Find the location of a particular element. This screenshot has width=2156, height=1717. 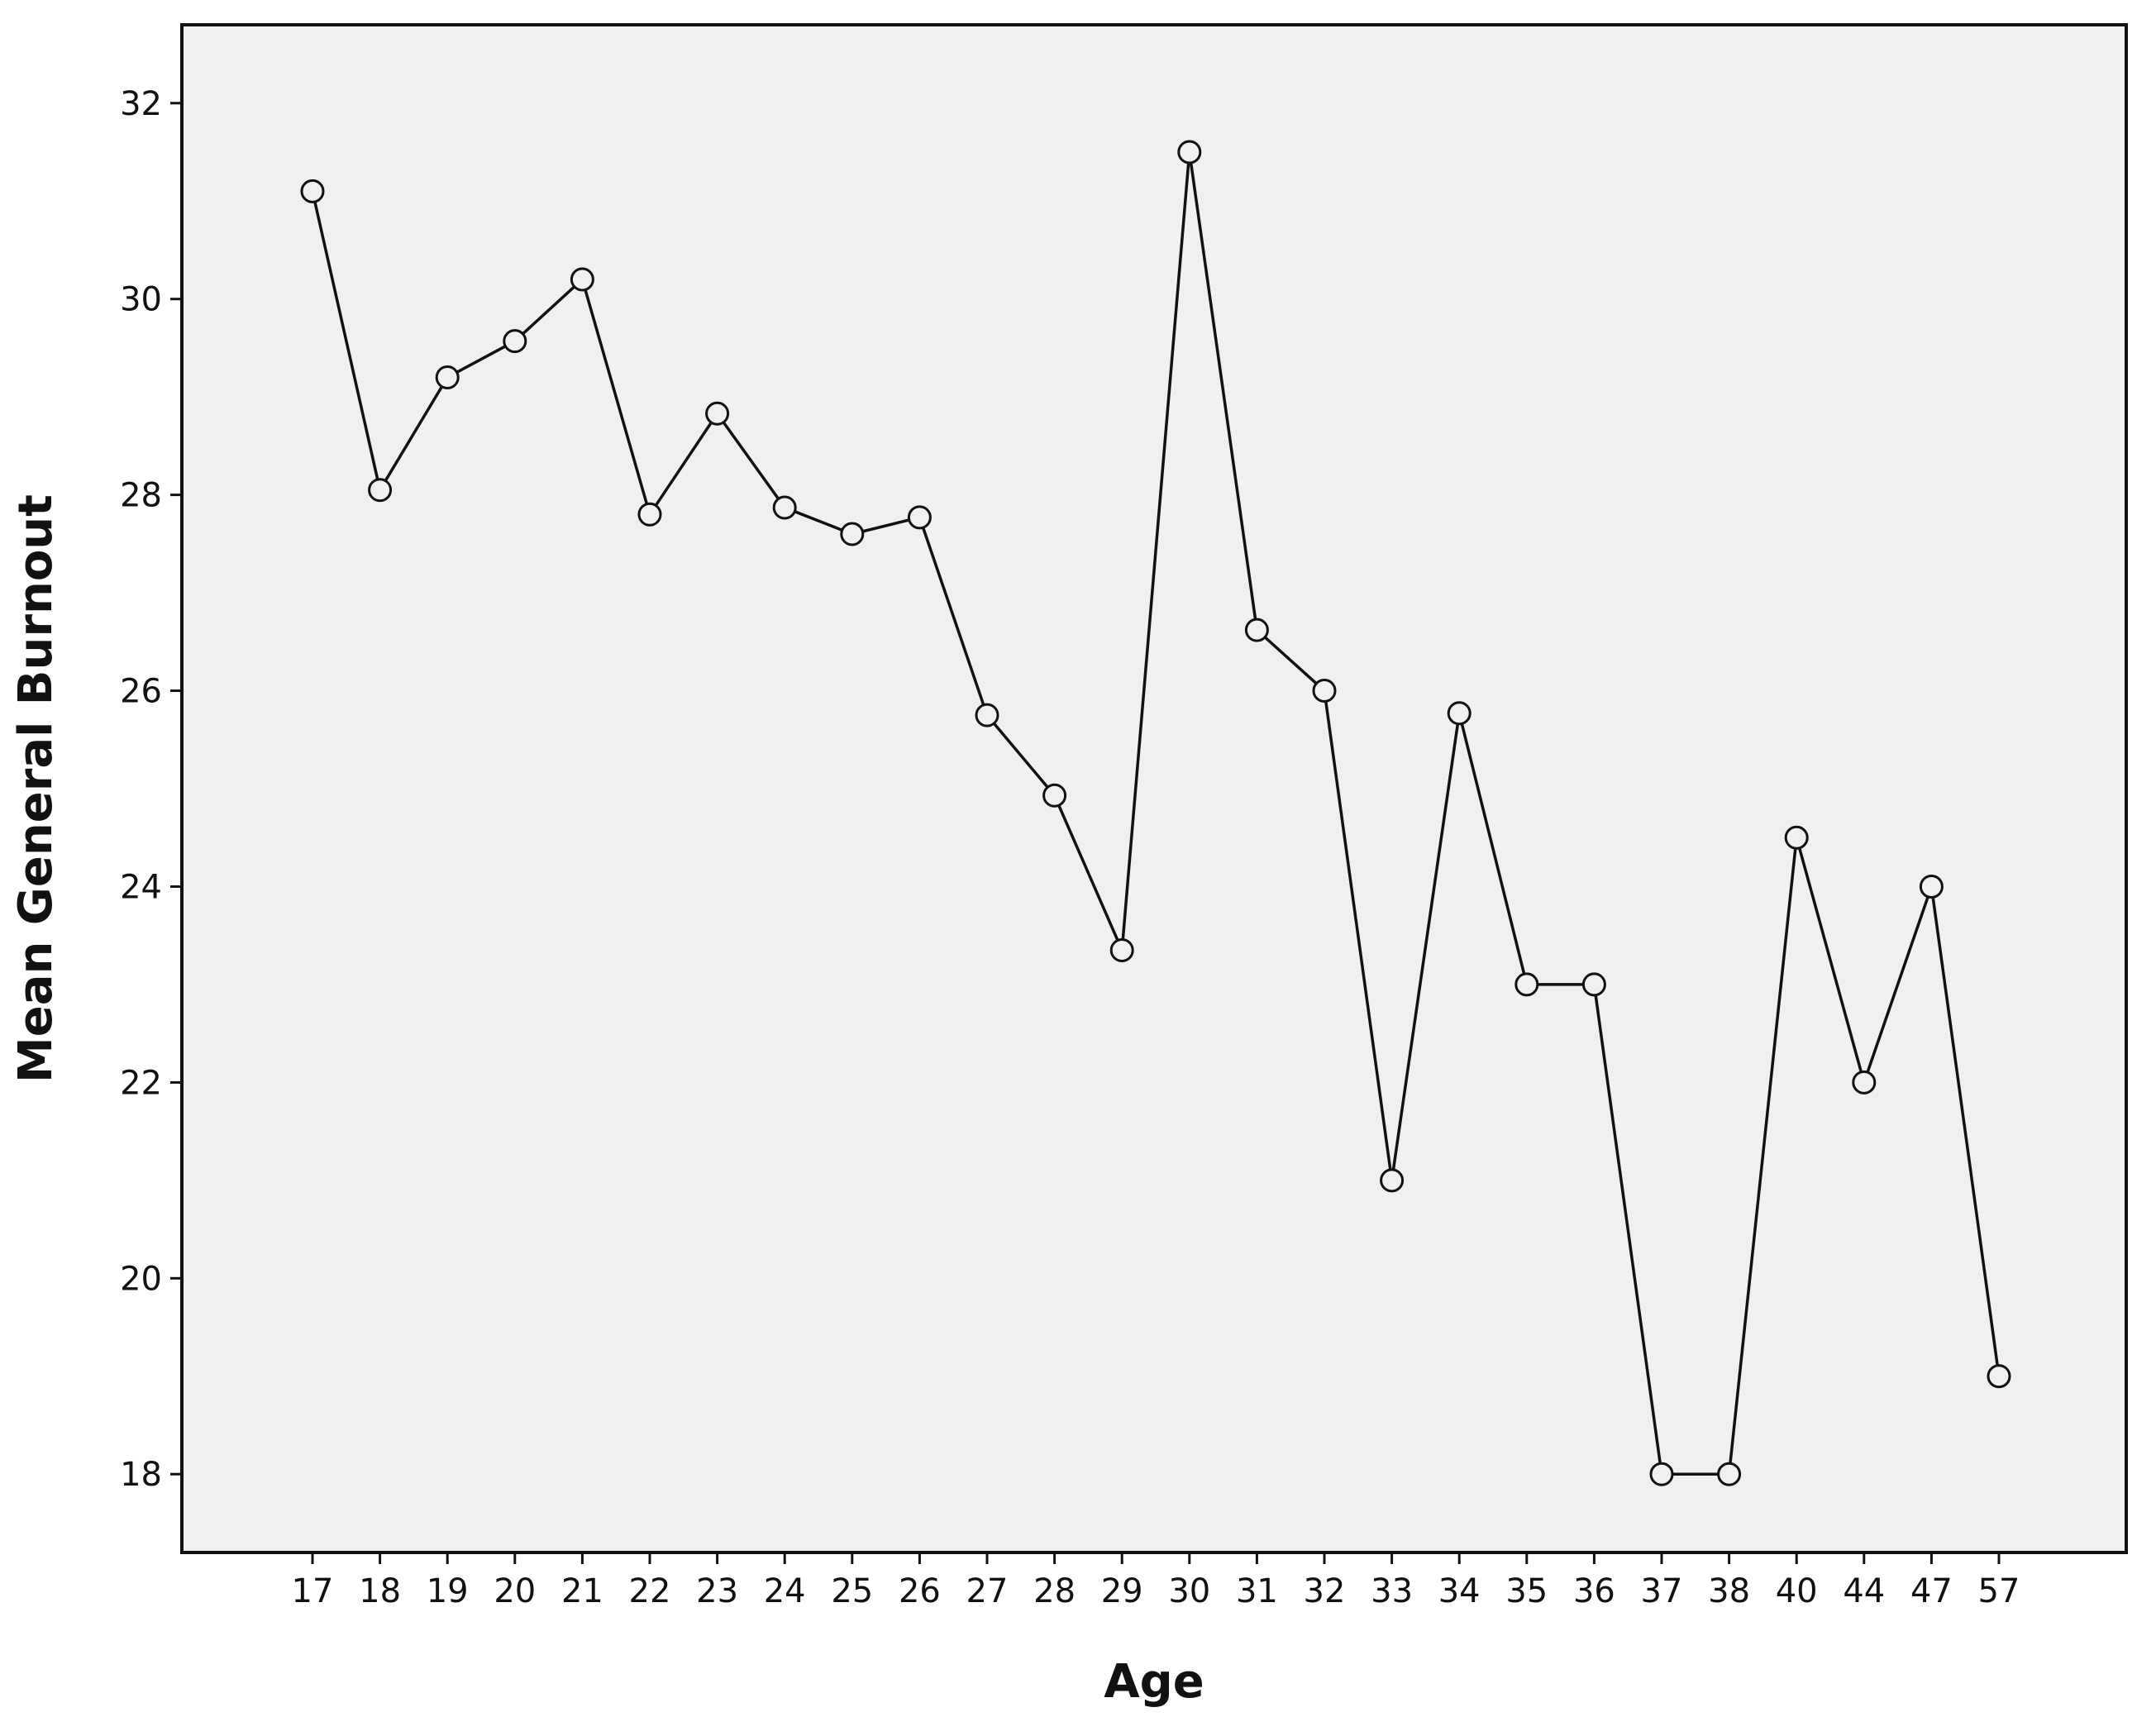

x-tick-label: 28 is located at coordinates (1054, 1591).